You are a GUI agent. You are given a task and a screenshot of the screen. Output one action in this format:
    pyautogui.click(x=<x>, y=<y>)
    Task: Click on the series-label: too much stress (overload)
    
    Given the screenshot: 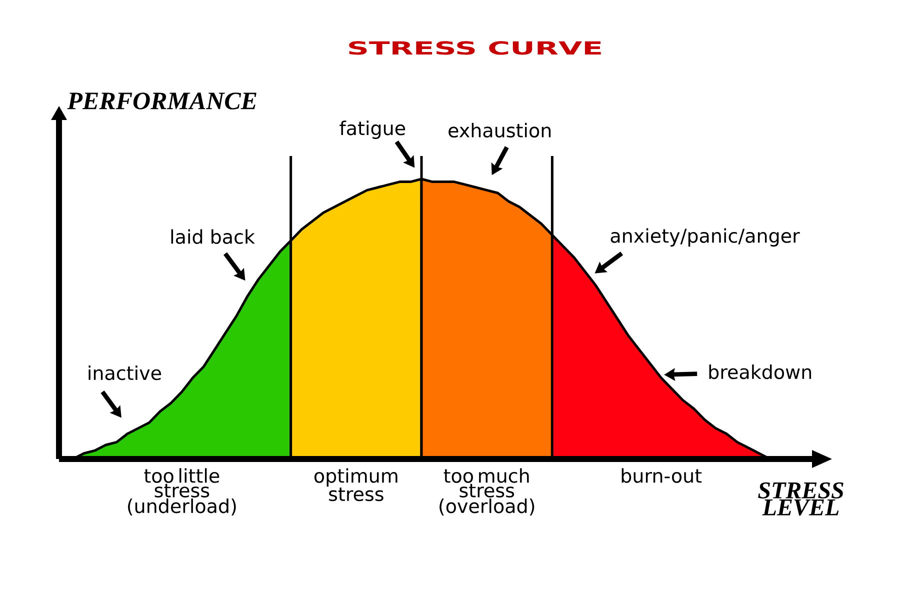 What is the action you would take?
    pyautogui.click(x=487, y=492)
    